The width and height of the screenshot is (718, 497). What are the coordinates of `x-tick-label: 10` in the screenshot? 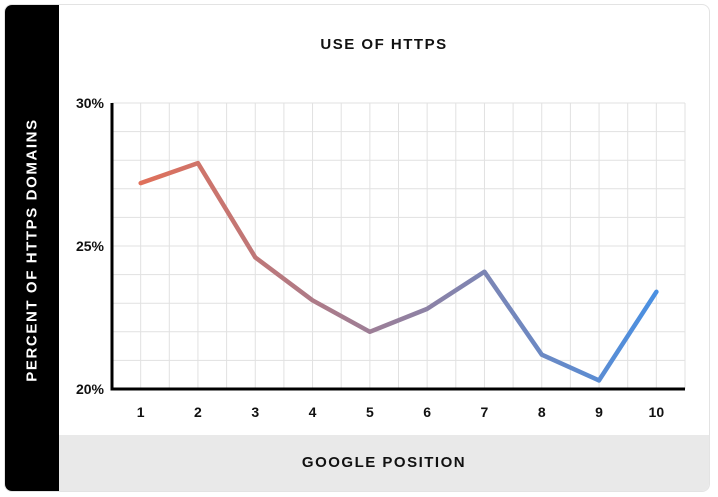 It's located at (657, 412).